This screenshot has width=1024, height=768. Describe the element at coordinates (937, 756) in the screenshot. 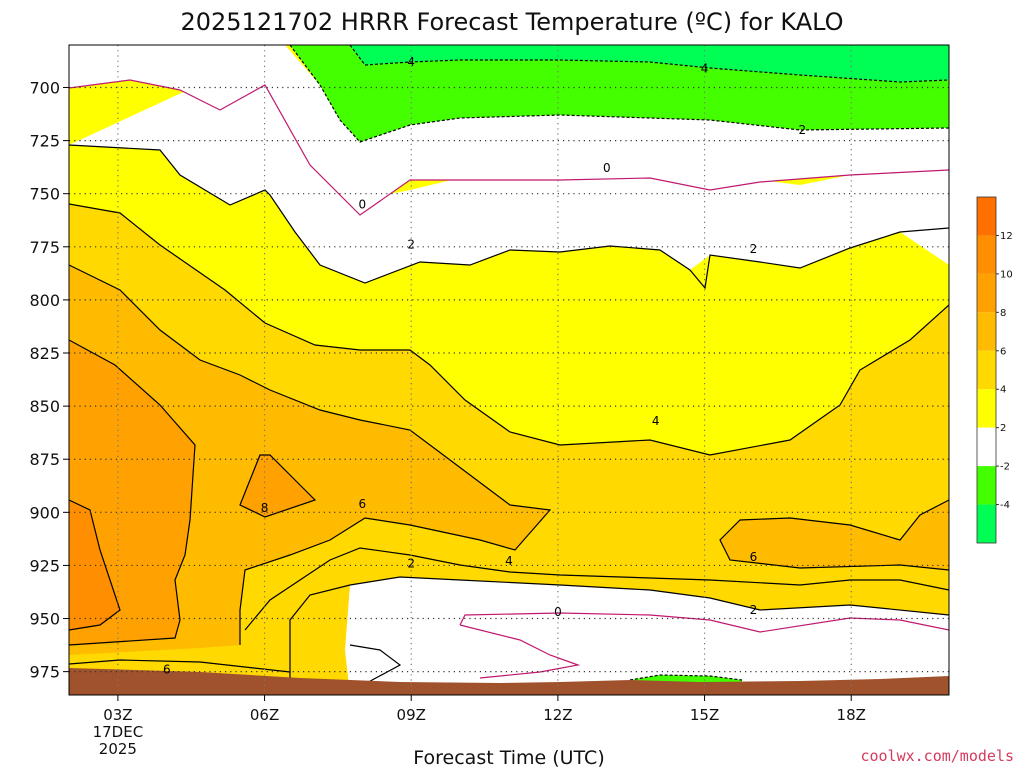

I see `credit-link: coolwx.com/models` at that location.